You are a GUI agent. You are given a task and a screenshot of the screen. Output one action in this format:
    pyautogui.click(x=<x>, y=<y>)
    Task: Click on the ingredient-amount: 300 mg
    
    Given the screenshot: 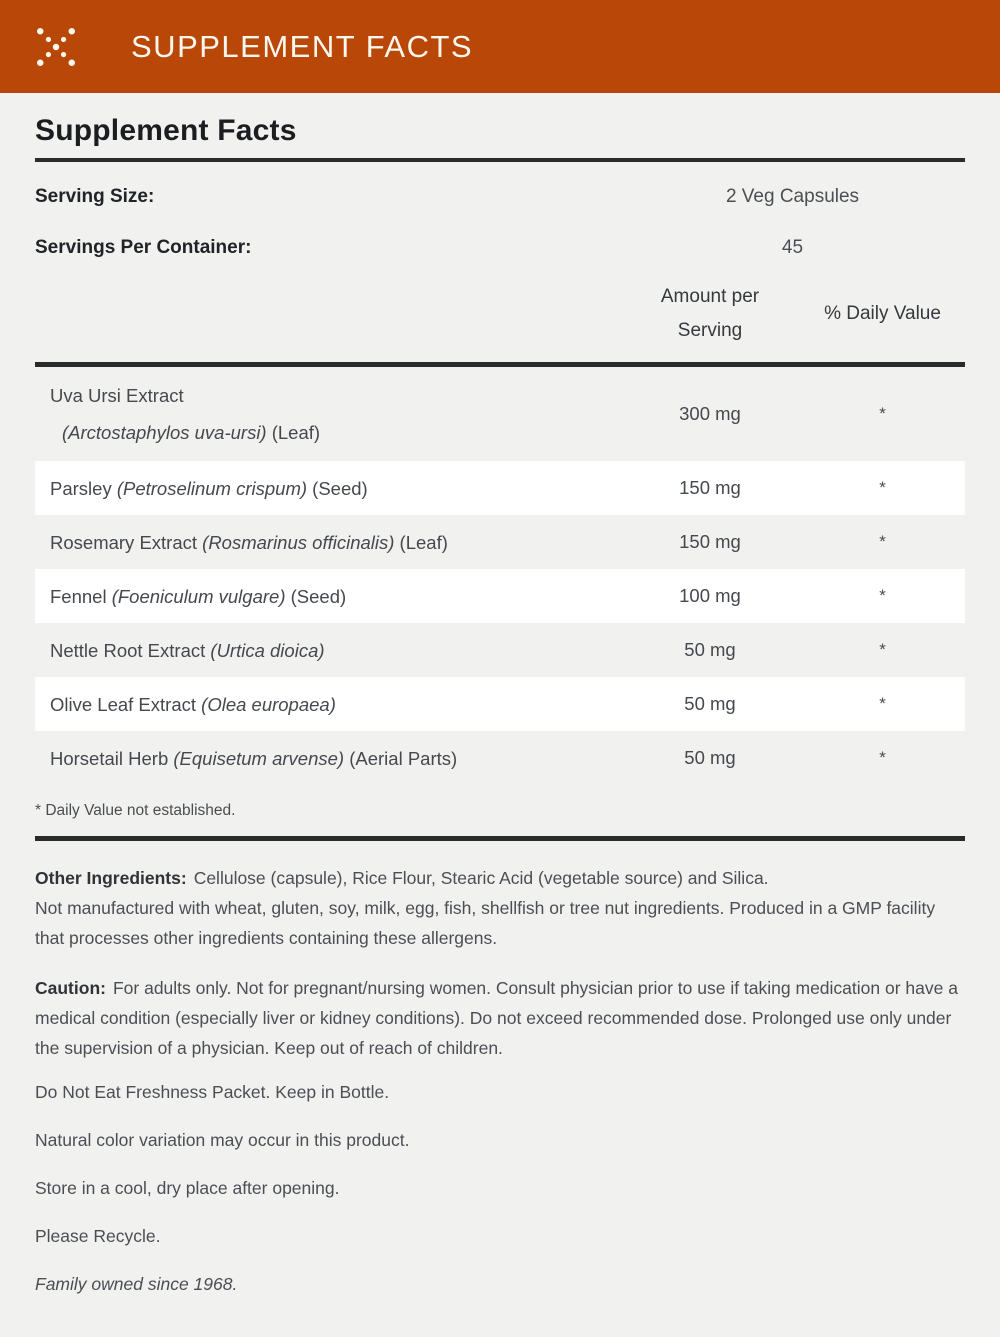 What is the action you would take?
    pyautogui.click(x=710, y=413)
    